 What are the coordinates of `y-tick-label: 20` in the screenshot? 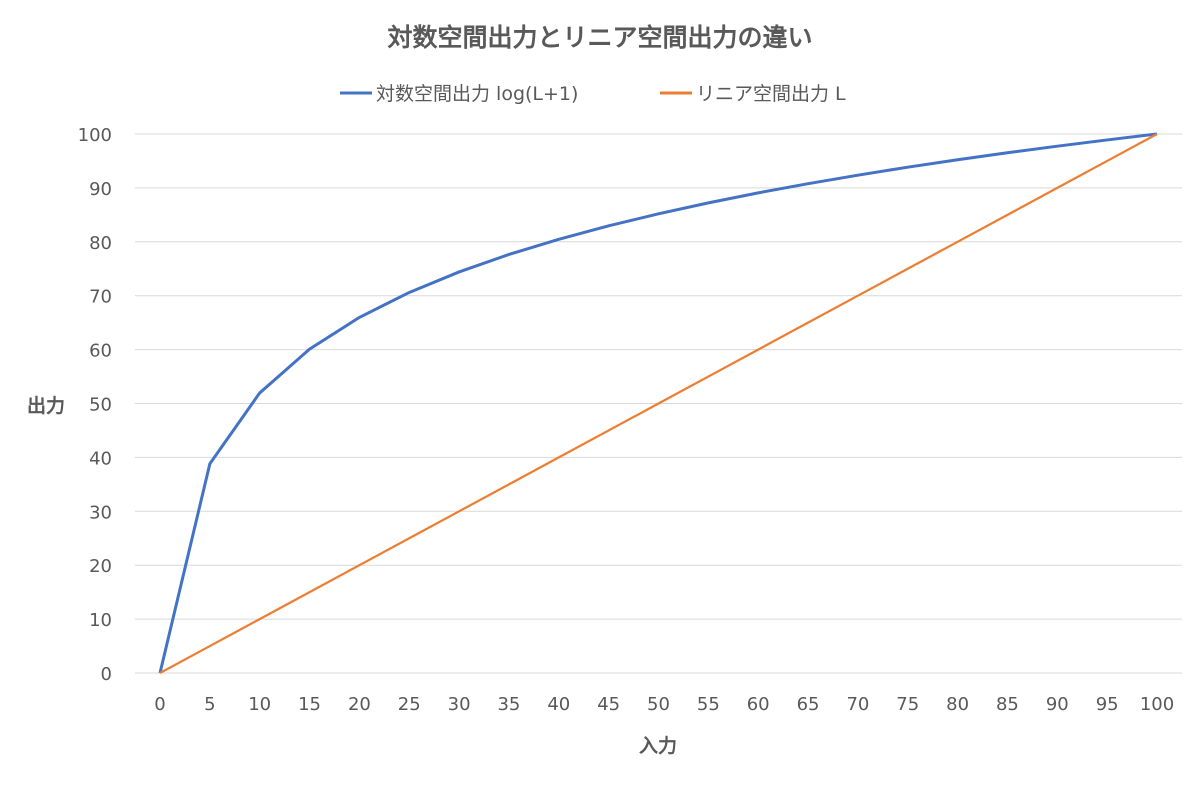 It's located at (100, 566).